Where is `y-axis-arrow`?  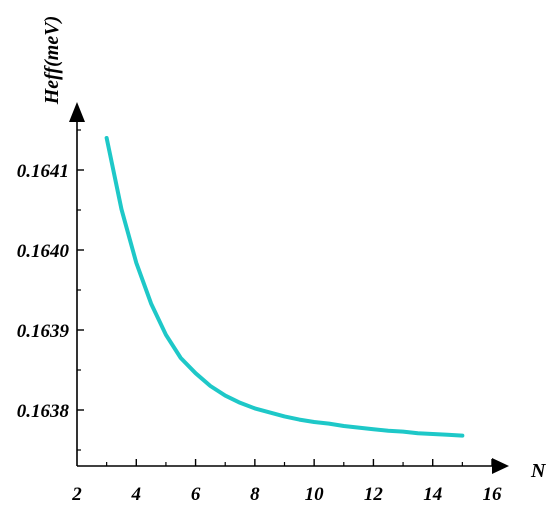 y-axis-arrow is located at coordinates (77, 112).